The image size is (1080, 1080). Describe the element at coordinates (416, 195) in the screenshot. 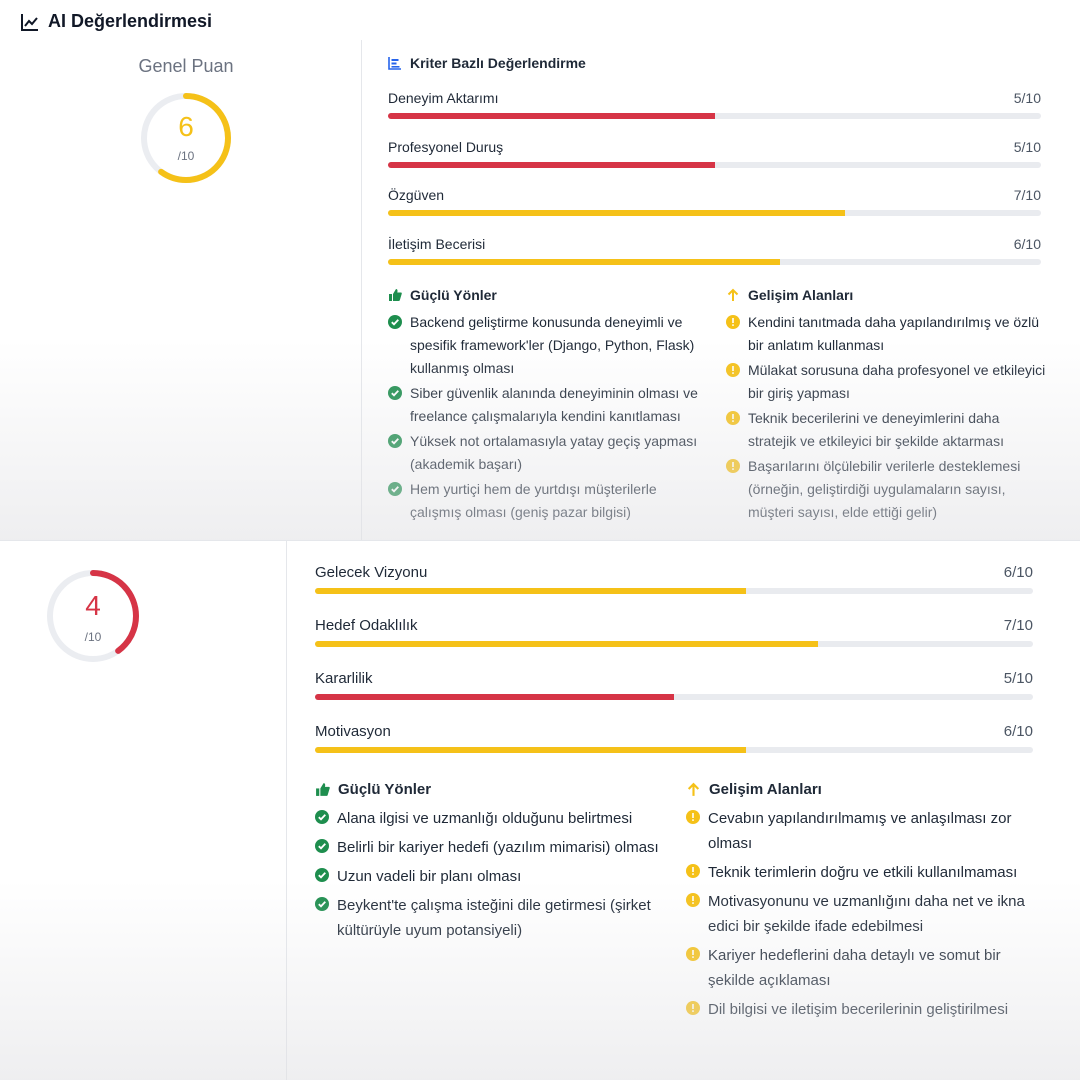

I see `criterion-label: Özgüven` at that location.